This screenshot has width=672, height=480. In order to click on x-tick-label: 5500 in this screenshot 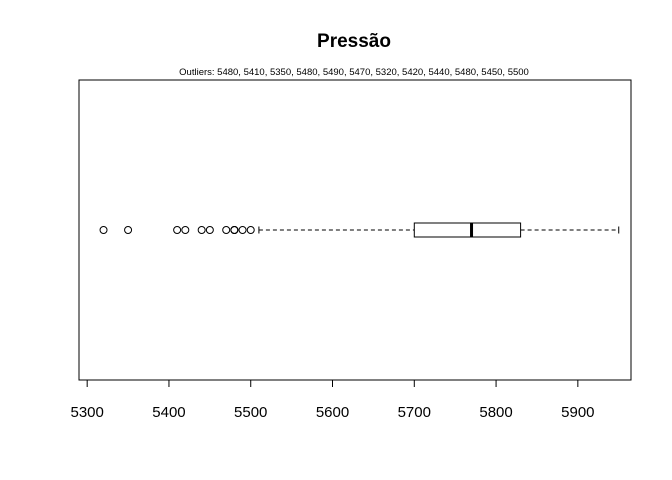, I will do `click(250, 412)`.